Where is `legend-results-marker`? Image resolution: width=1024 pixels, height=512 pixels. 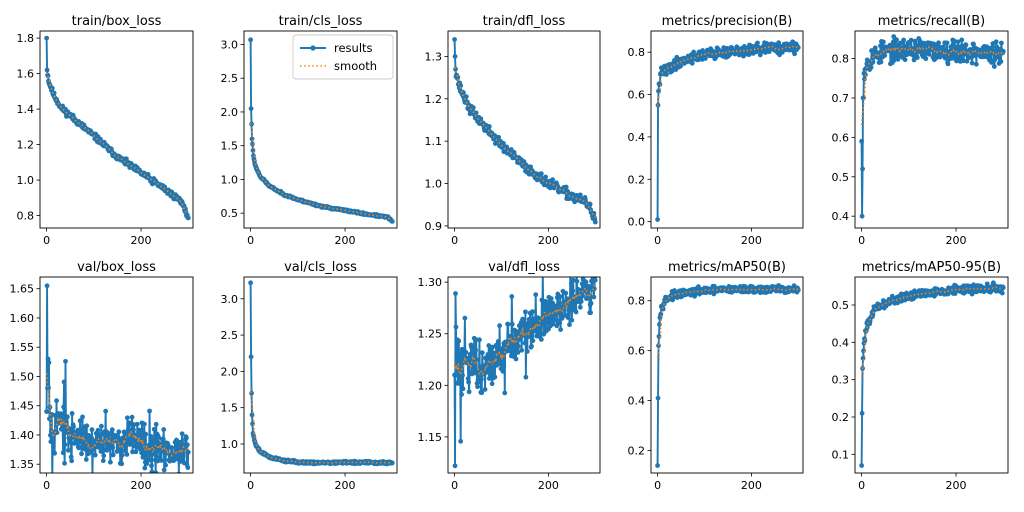
legend-results-marker is located at coordinates (313, 48).